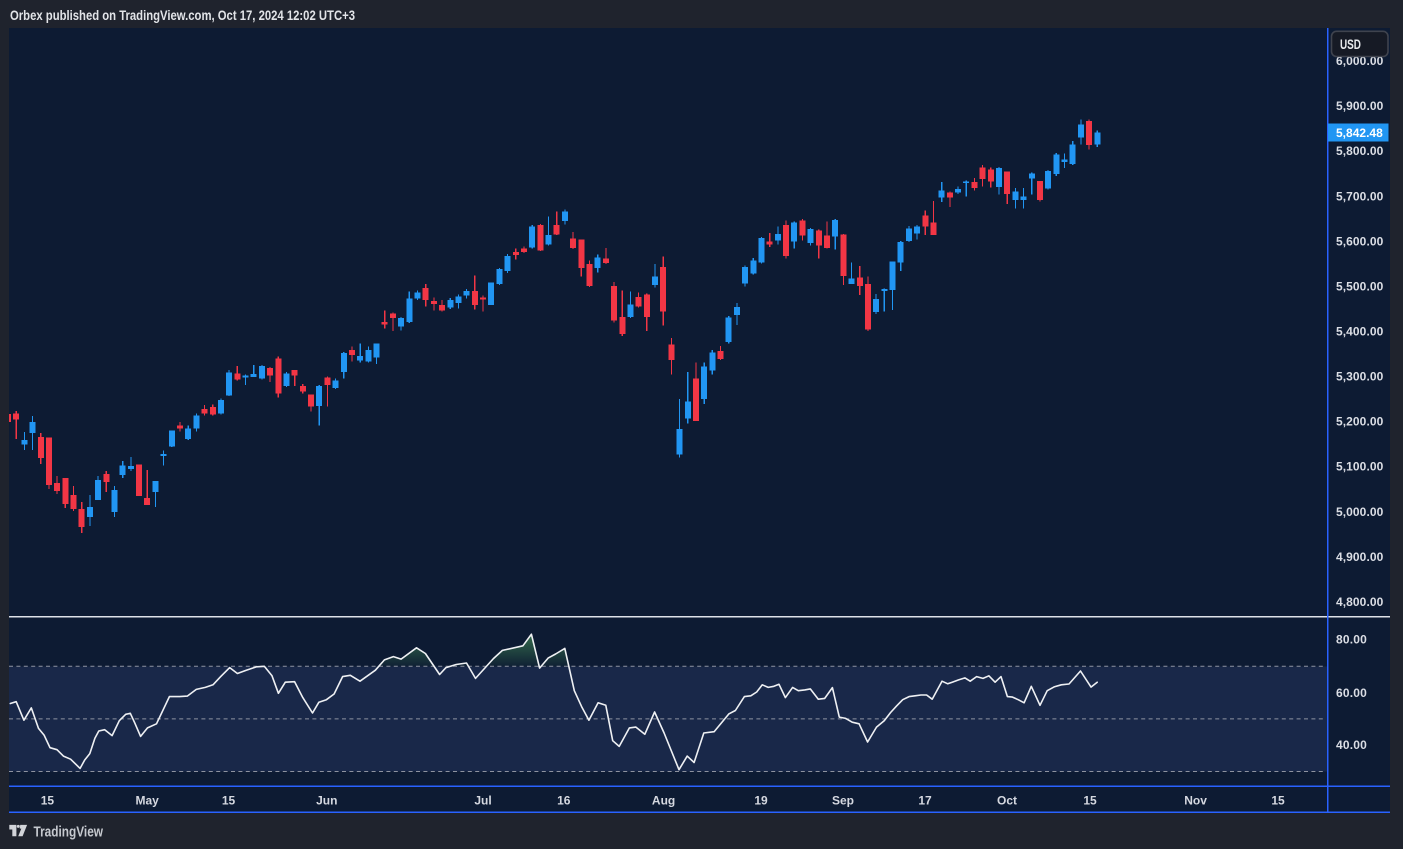 Image resolution: width=1403 pixels, height=849 pixels. I want to click on svg-text: Oct, so click(1007, 800).